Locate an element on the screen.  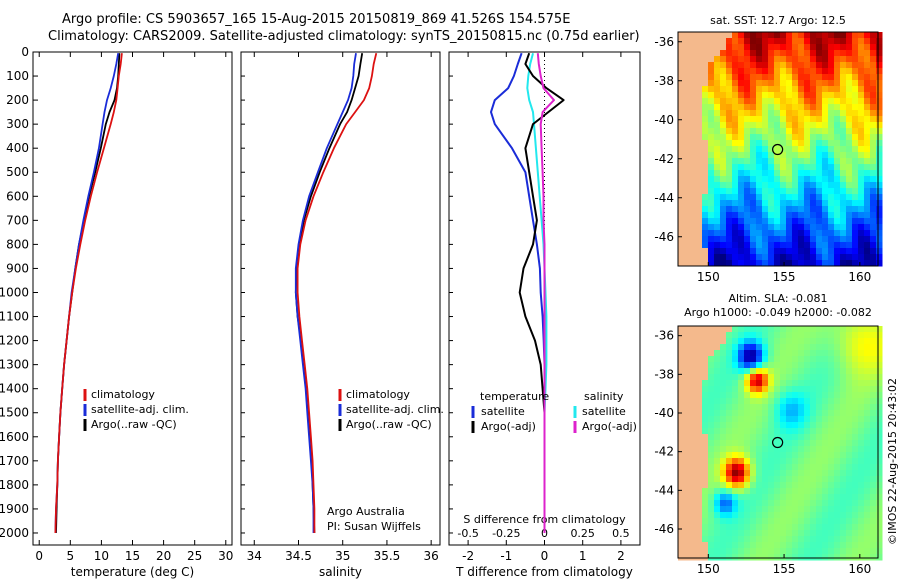
temperature-series-satellite is located at coordinates (87, 293).